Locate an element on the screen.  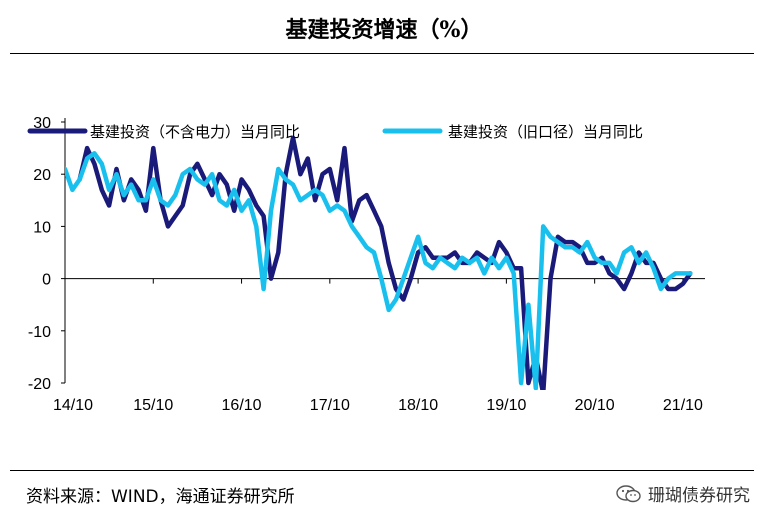
chart-legend: 基建投资（不含电力）当月同比 基建投资（旧口径）当月同比 is located at coordinates (335, 132).